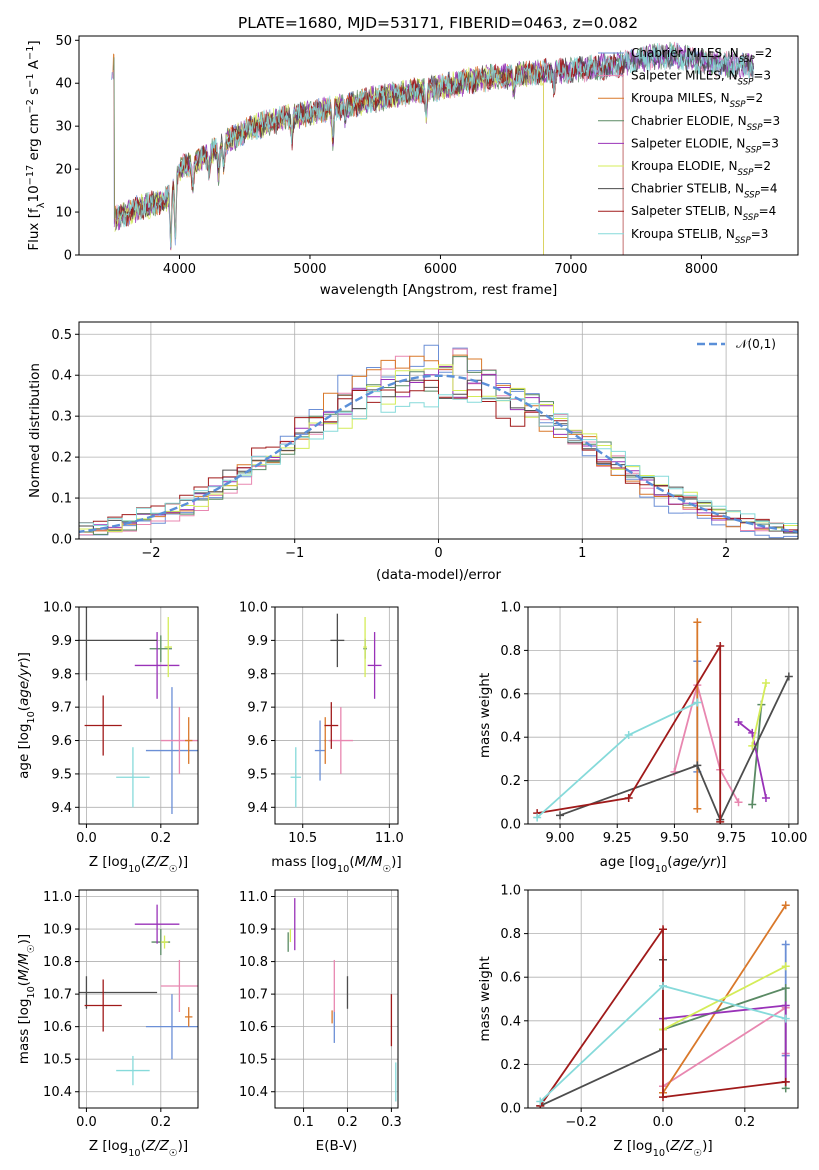 This screenshot has height=1170, width=819. What do you see at coordinates (57, 1060) in the screenshot?
I see `y-tick-label: 10.5` at bounding box center [57, 1060].